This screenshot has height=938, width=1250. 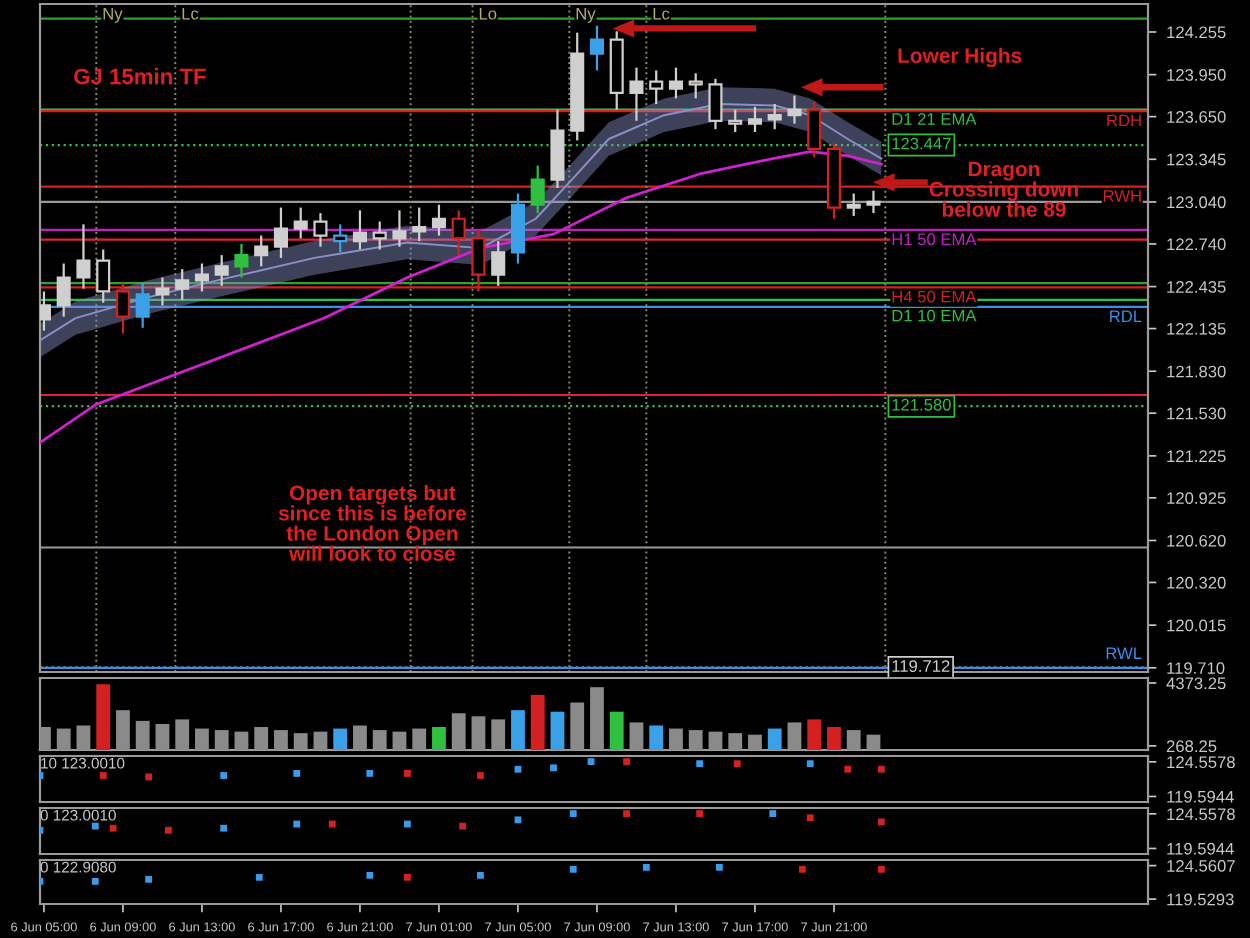 What do you see at coordinates (1196, 540) in the screenshot?
I see `y-tick-label: 120.620` at bounding box center [1196, 540].